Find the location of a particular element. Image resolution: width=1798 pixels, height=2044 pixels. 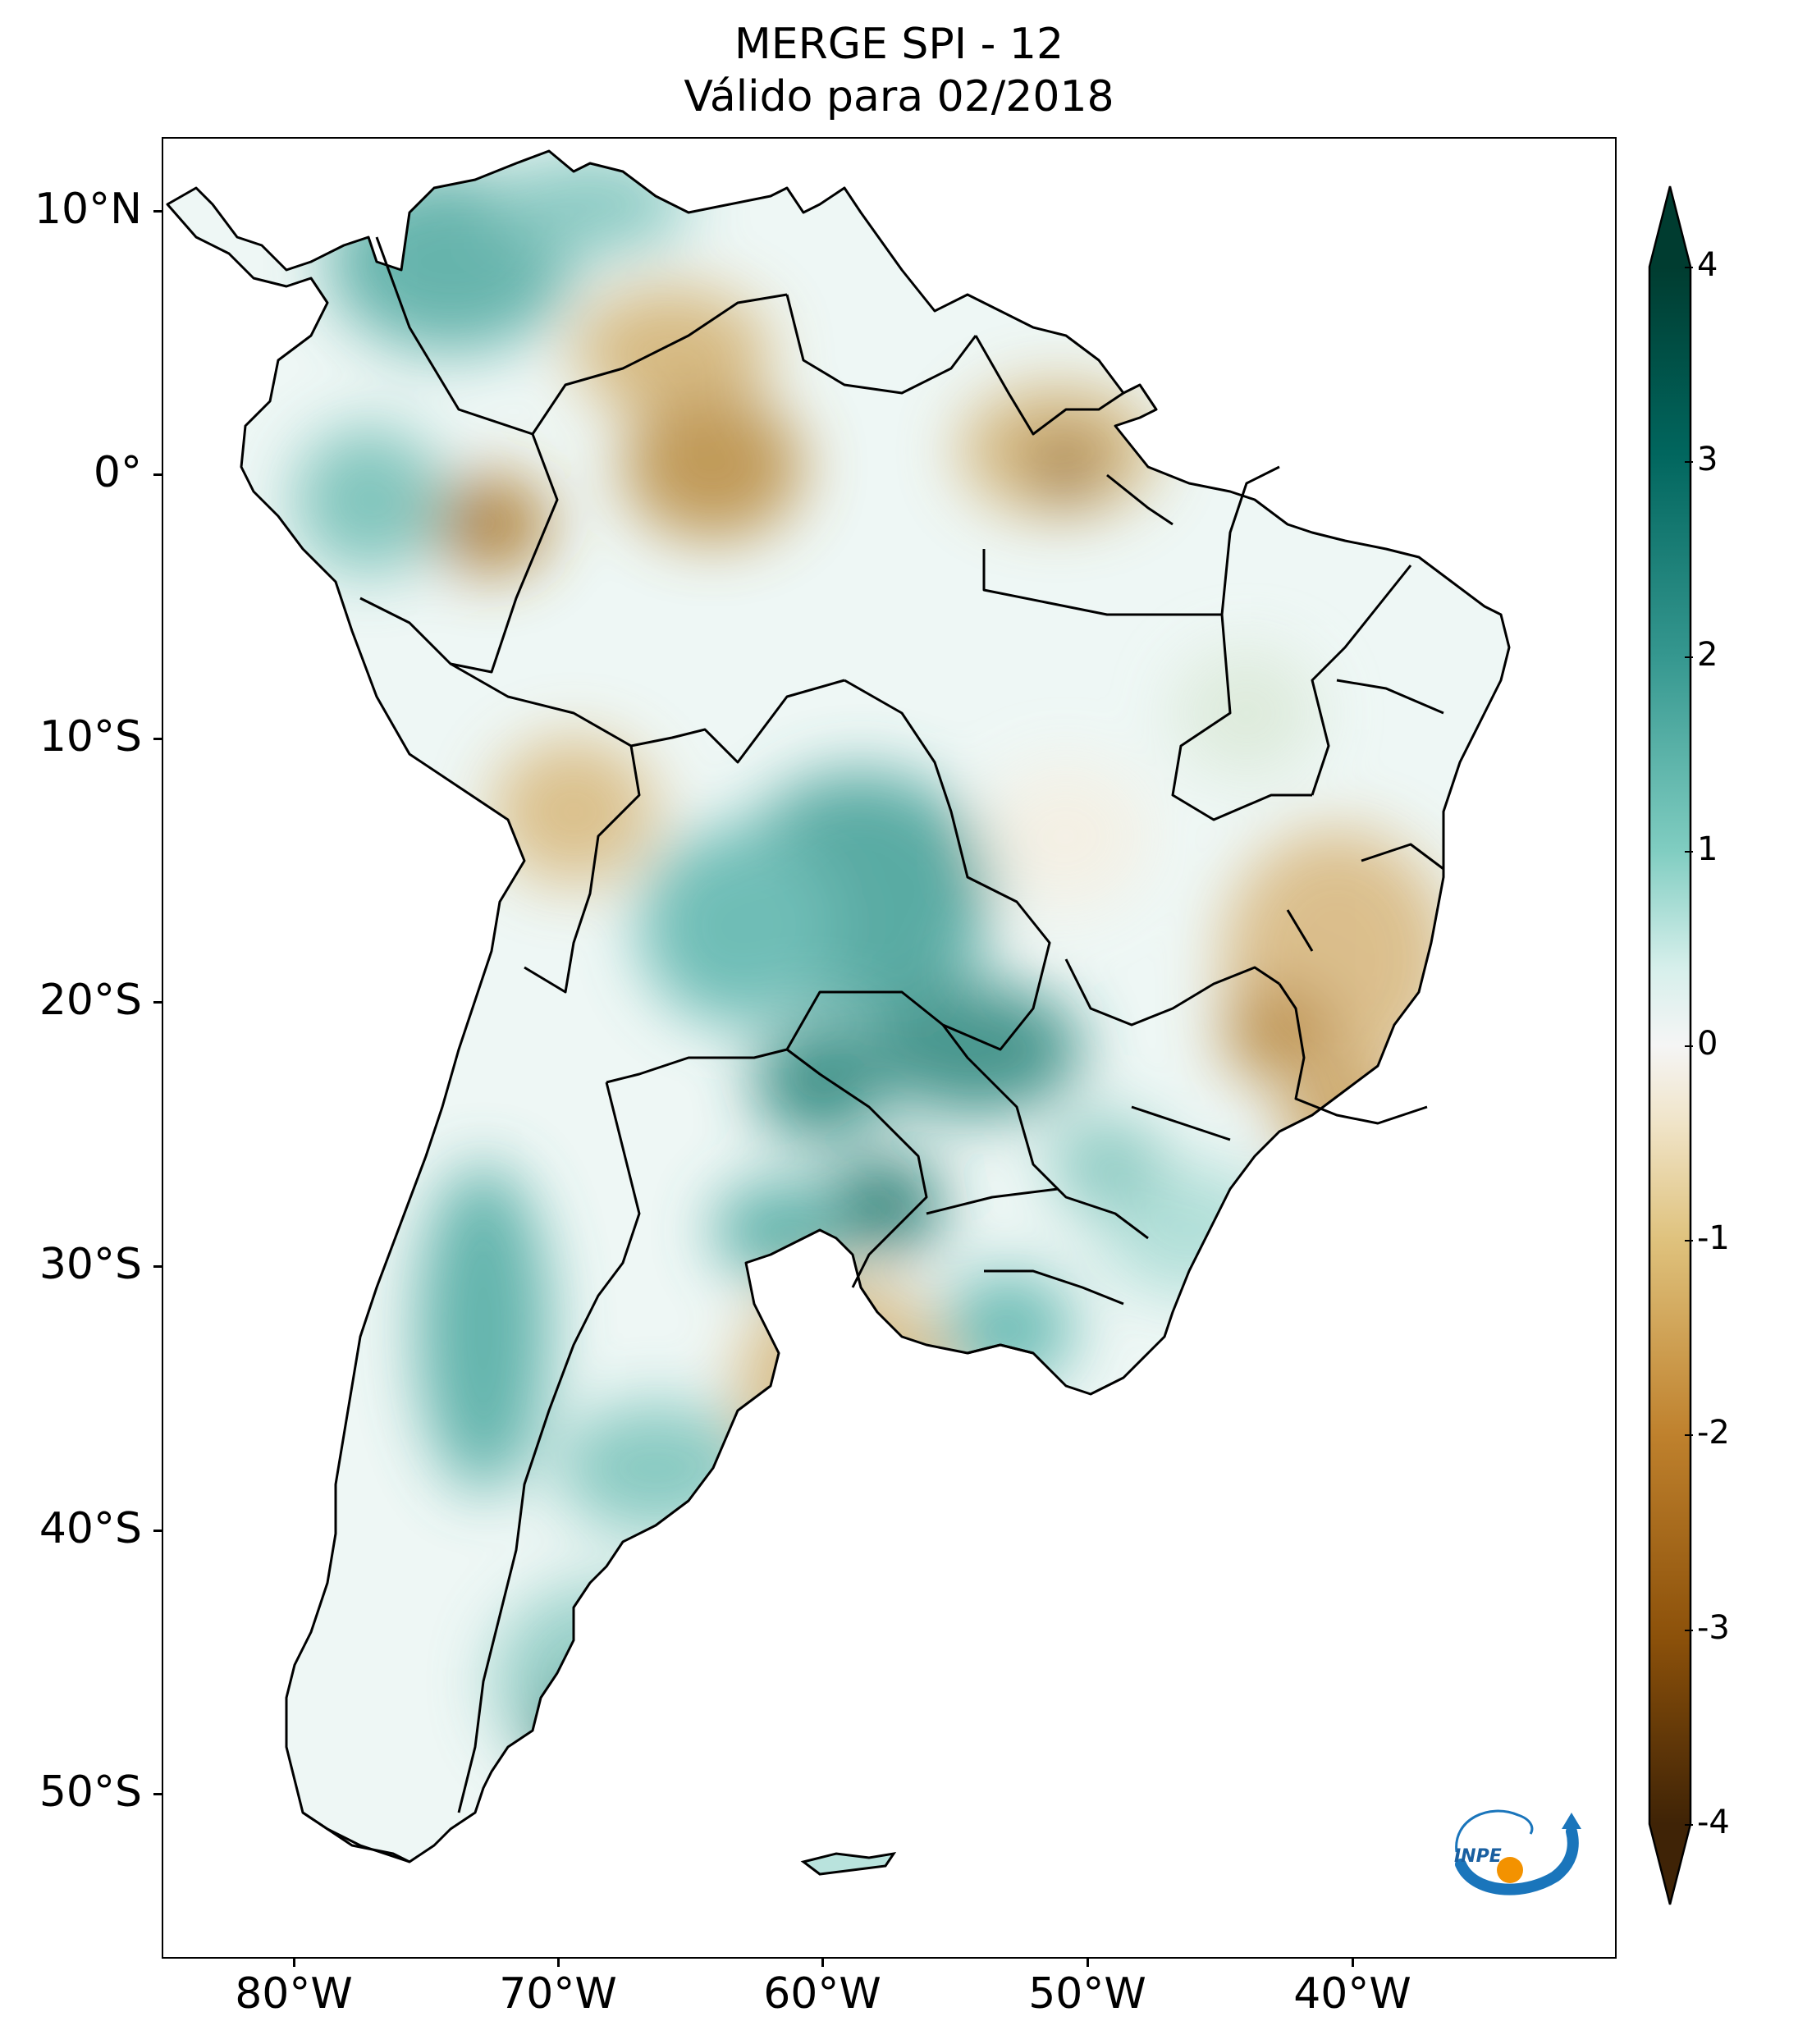

colorbar-label: -3 is located at coordinates (1713, 1628).